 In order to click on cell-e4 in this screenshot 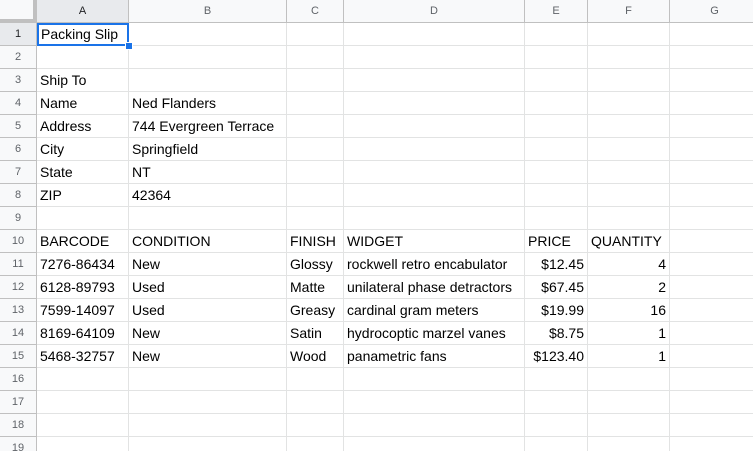, I will do `click(556, 103)`.